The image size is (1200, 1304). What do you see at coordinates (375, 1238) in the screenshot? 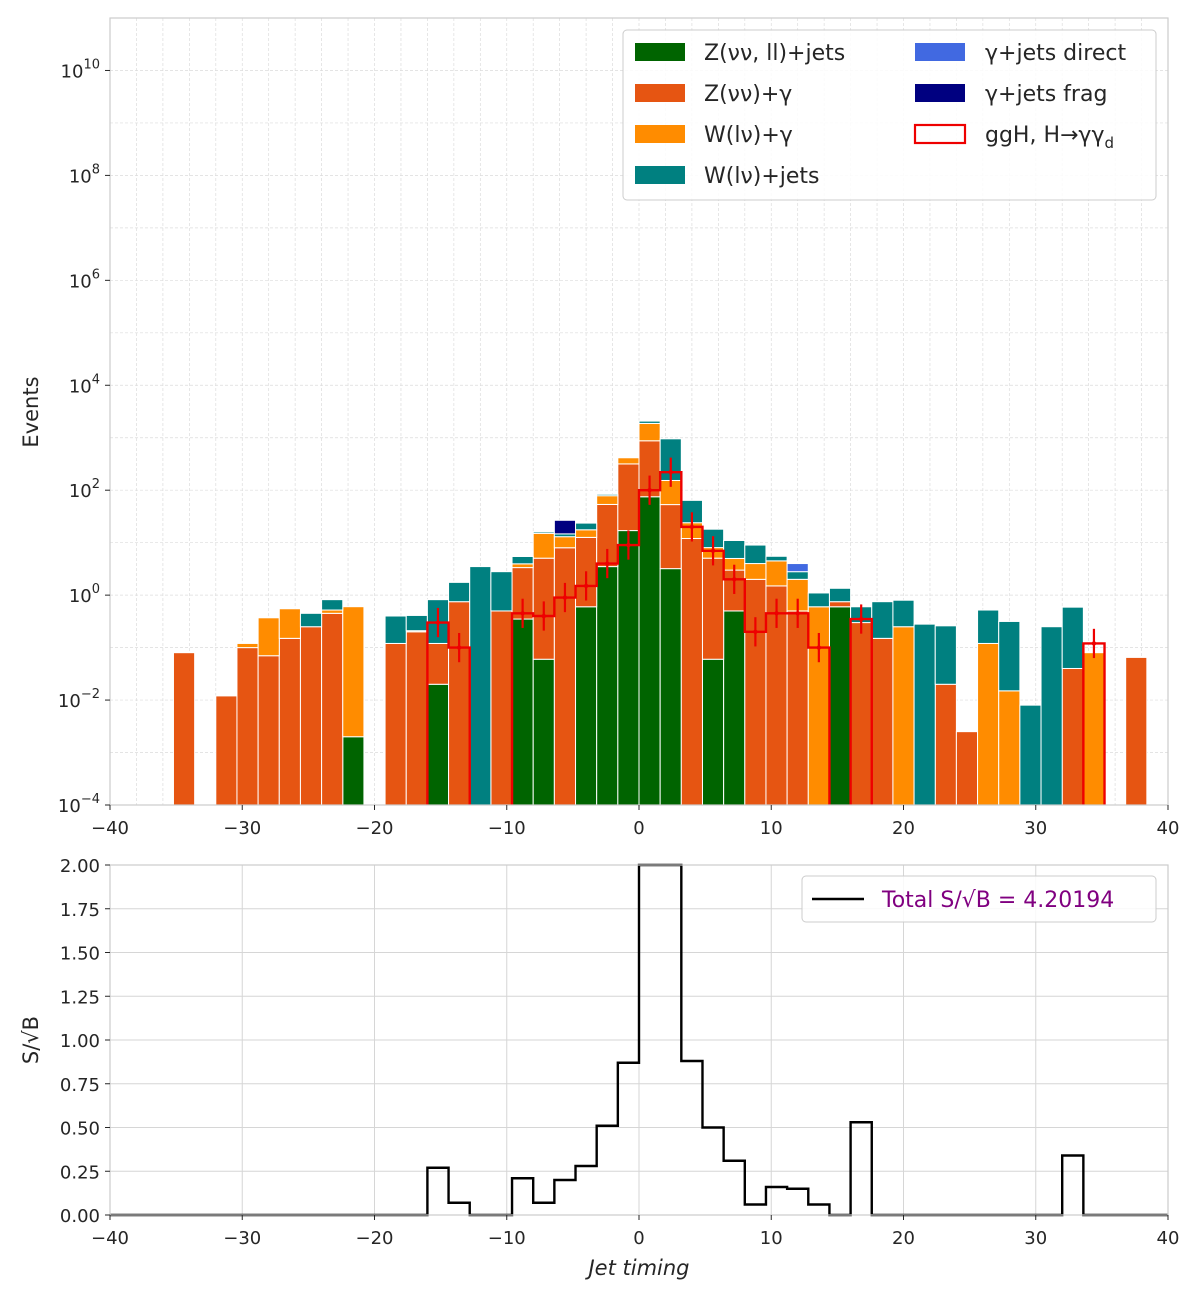
I see `bottom-x-tick-label: −20` at bounding box center [375, 1238].